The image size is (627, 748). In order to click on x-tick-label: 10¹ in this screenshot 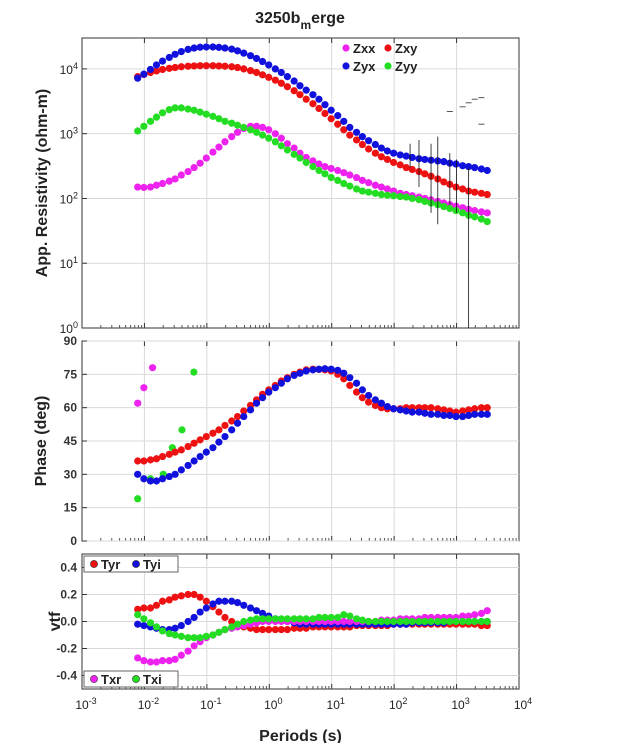, I will do `click(336, 704)`.